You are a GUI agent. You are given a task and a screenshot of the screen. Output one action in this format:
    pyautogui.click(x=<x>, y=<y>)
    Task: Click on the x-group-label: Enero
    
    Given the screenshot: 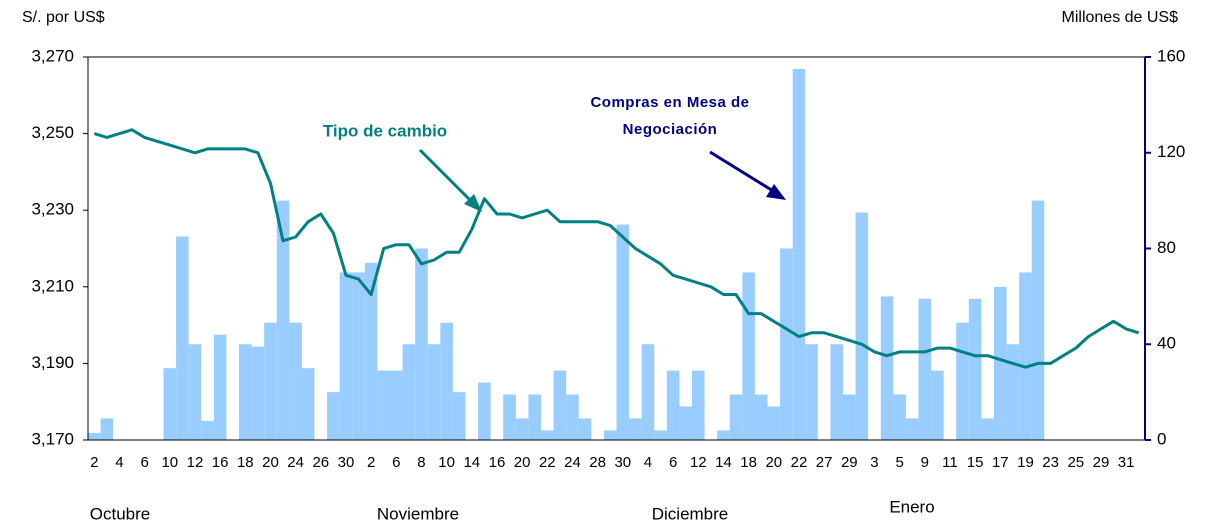 What is the action you would take?
    pyautogui.click(x=911, y=506)
    